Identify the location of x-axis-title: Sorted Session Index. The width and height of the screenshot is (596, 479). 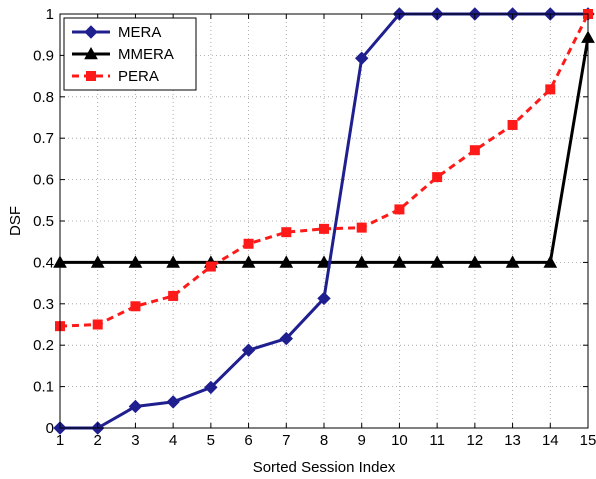
(324, 467).